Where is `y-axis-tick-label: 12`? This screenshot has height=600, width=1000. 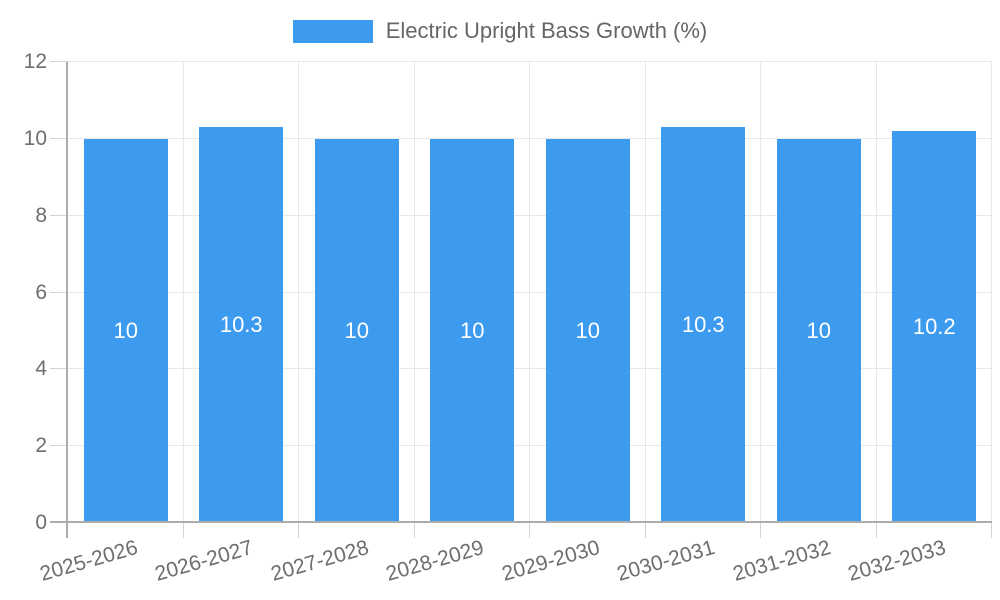 y-axis-tick-label: 12 is located at coordinates (35, 61).